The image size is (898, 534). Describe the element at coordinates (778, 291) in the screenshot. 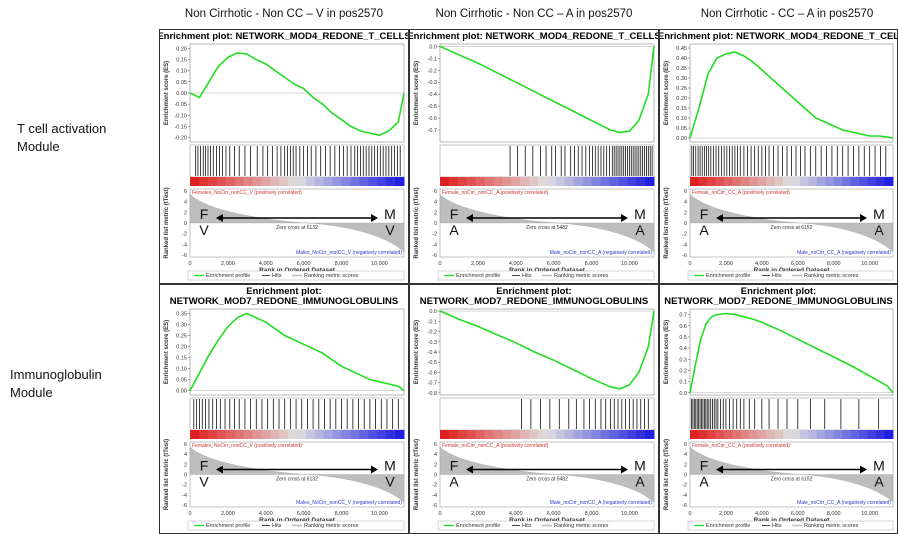

I see `plot-title: Enrichment plot:` at that location.